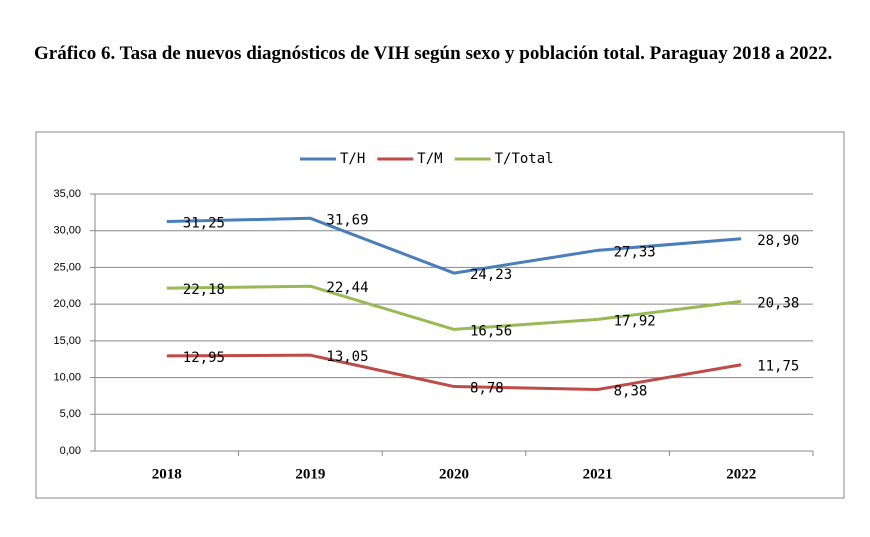 This screenshot has height=537, width=870. I want to click on data-label: 22,18, so click(204, 290).